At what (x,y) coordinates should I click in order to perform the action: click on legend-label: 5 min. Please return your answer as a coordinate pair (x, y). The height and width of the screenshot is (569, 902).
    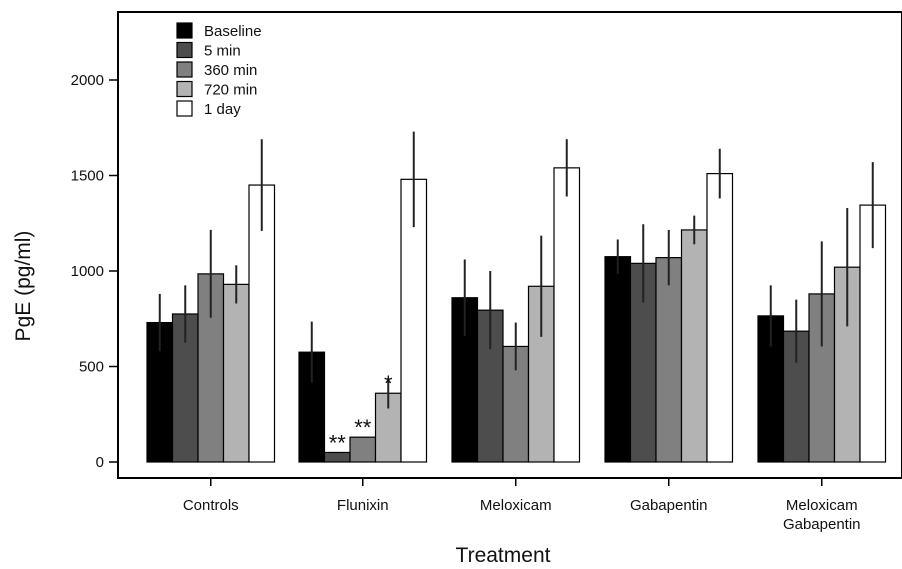
    Looking at the image, I should click on (222, 51).